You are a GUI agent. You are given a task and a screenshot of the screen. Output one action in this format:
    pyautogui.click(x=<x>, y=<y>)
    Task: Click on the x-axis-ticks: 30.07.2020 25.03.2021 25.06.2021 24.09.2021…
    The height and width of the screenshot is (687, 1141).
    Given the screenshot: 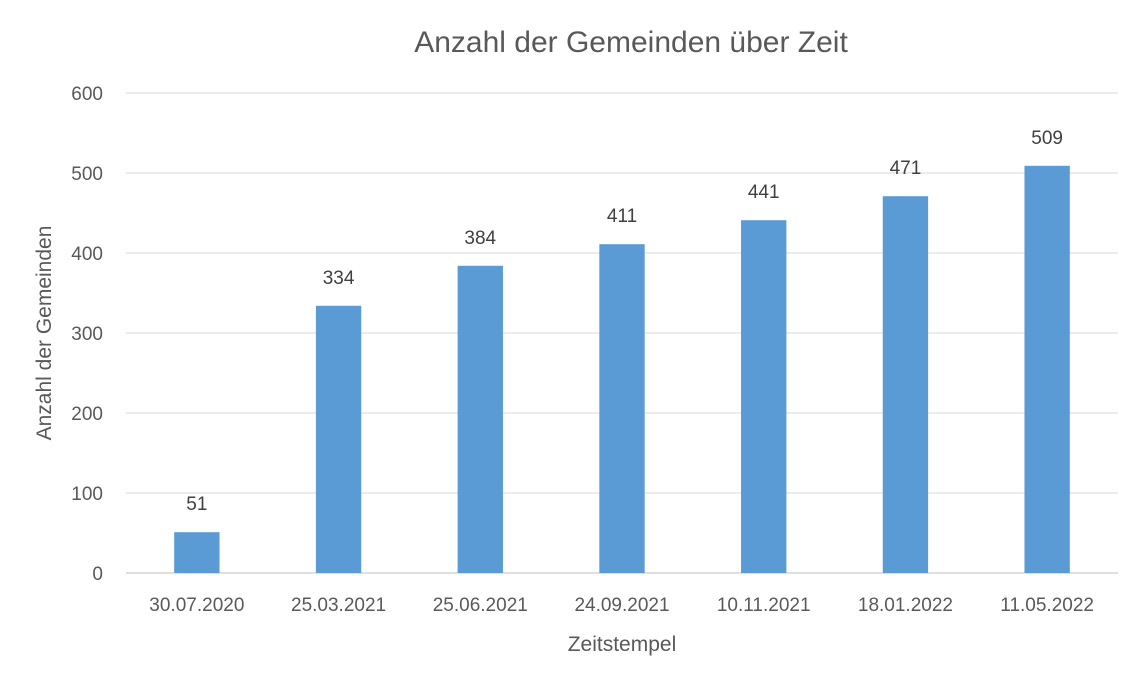 What is the action you would take?
    pyautogui.click(x=621, y=605)
    